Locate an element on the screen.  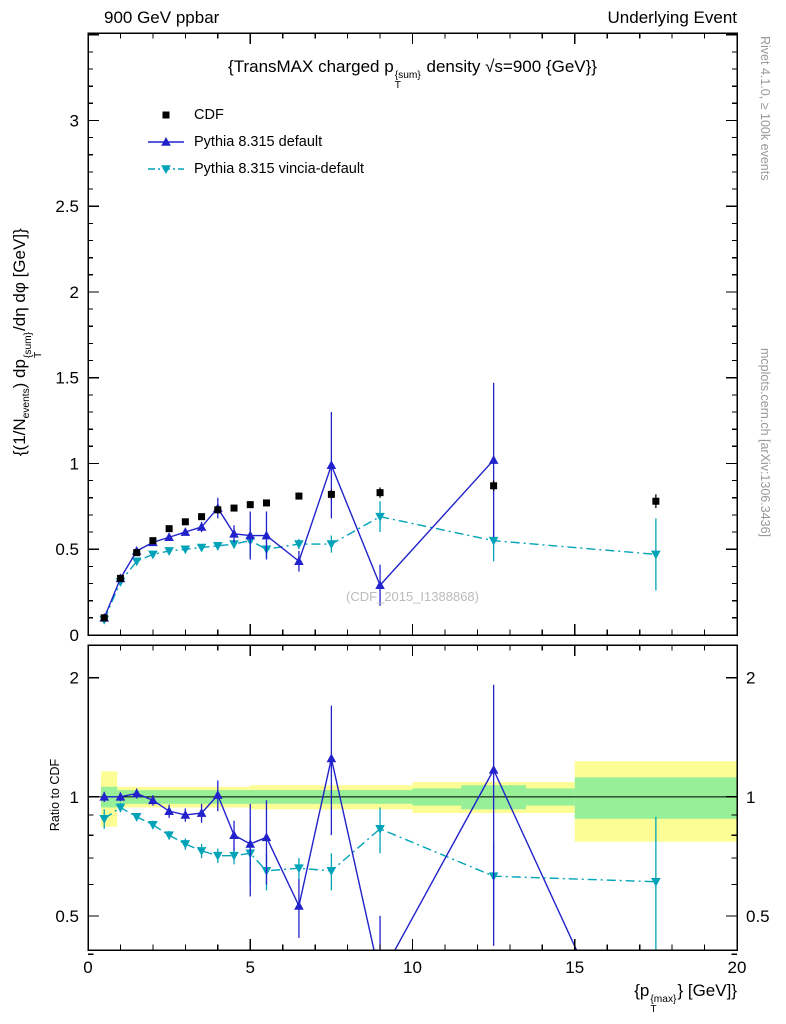
header-analysis-type: Underlying Event is located at coordinates (672, 17).